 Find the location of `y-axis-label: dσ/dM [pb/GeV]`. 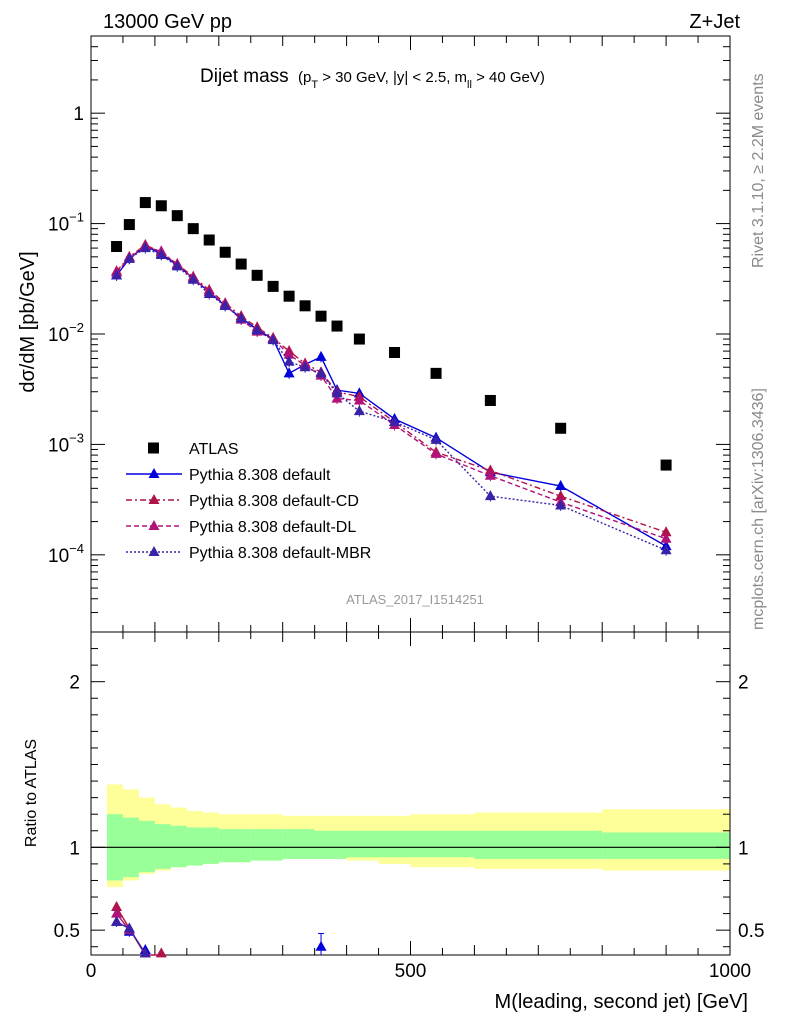

y-axis-label: dσ/dM [pb/GeV] is located at coordinates (28, 321).